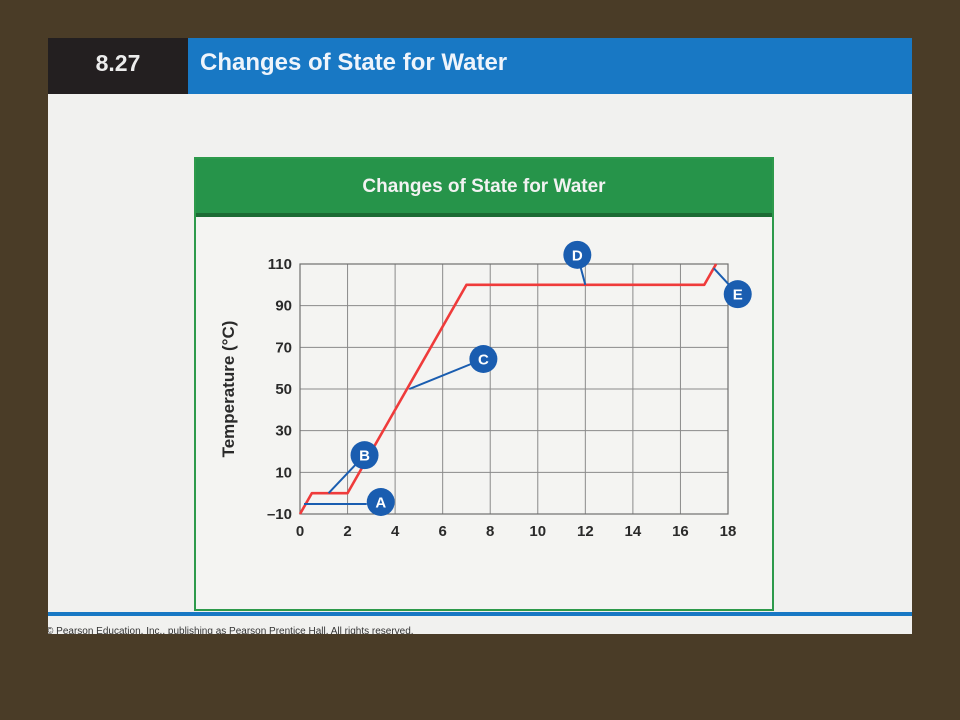  I want to click on x-tick-label: 6, so click(442, 531).